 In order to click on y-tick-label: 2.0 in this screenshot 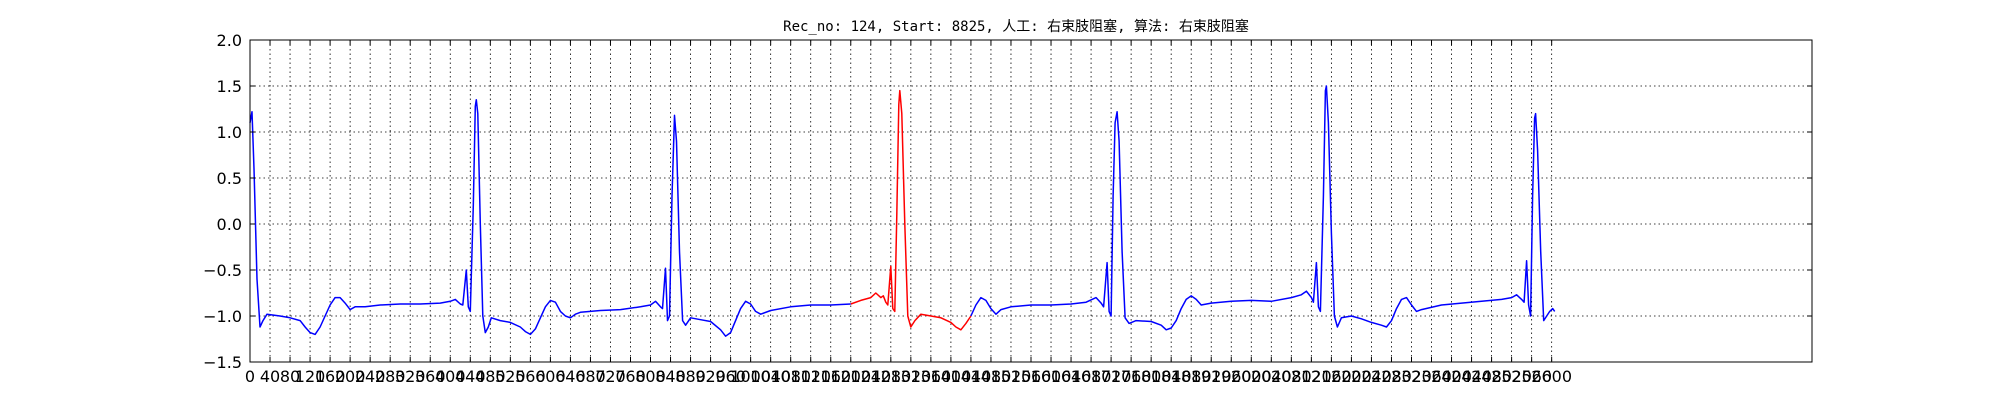, I will do `click(229, 40)`.